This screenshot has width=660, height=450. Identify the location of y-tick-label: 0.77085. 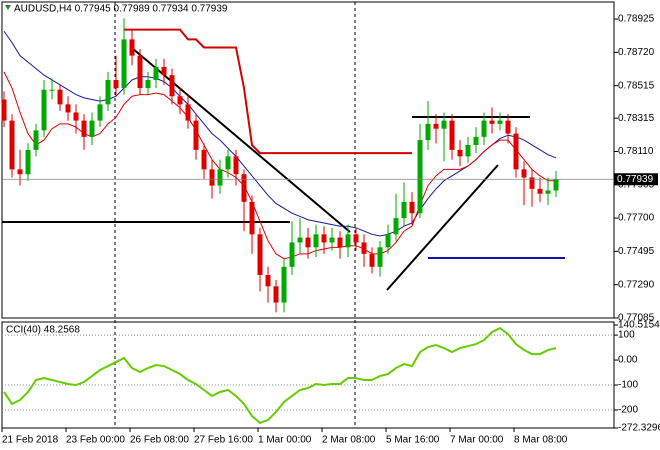
(636, 318).